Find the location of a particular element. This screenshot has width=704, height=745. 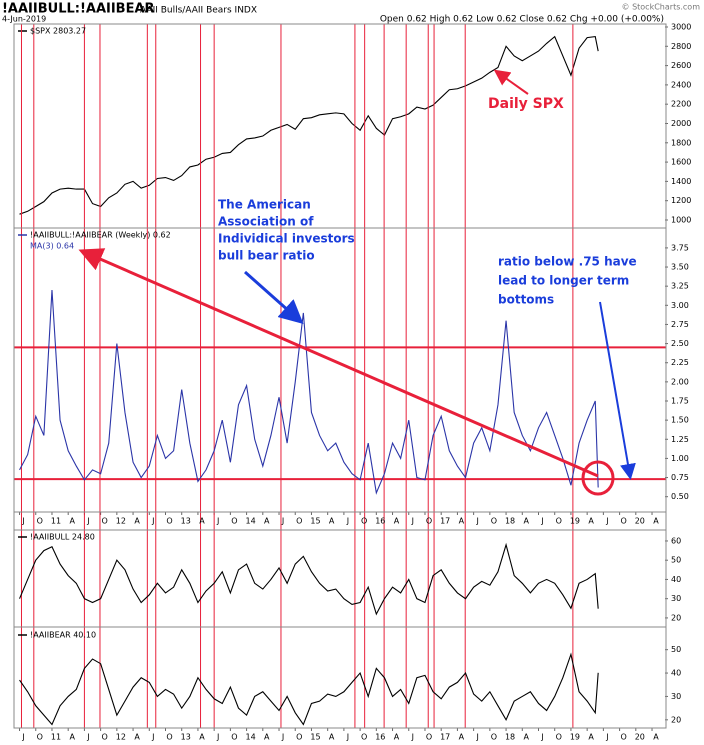

y-tick-label: 3000 is located at coordinates (681, 26).